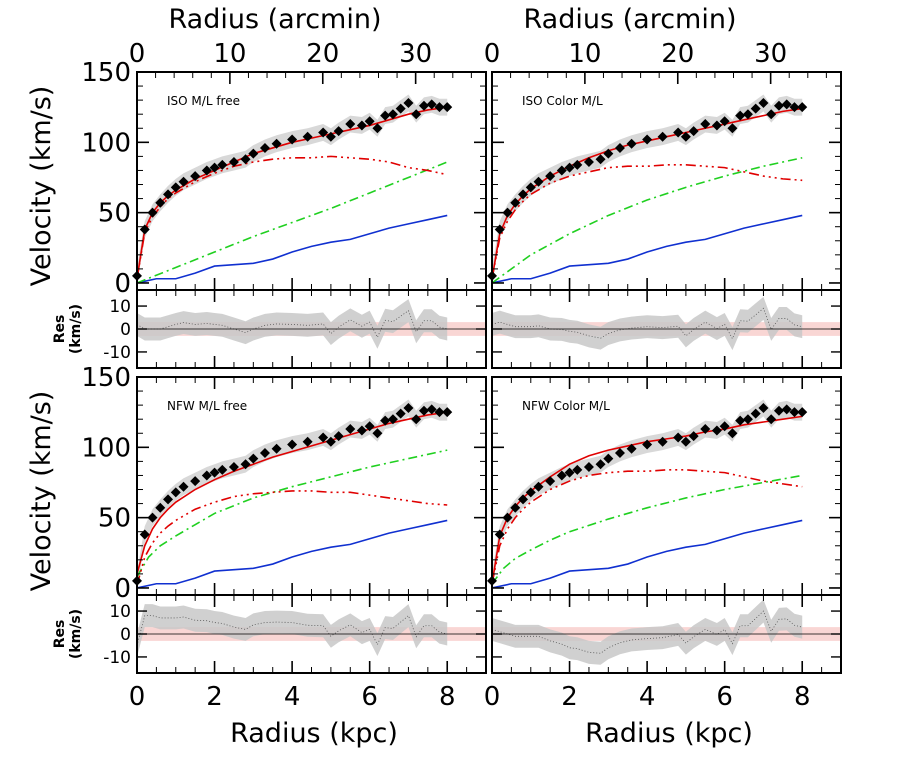 The width and height of the screenshot is (900, 771). I want to click on res-axis-unit: (km/s), so click(76, 329).